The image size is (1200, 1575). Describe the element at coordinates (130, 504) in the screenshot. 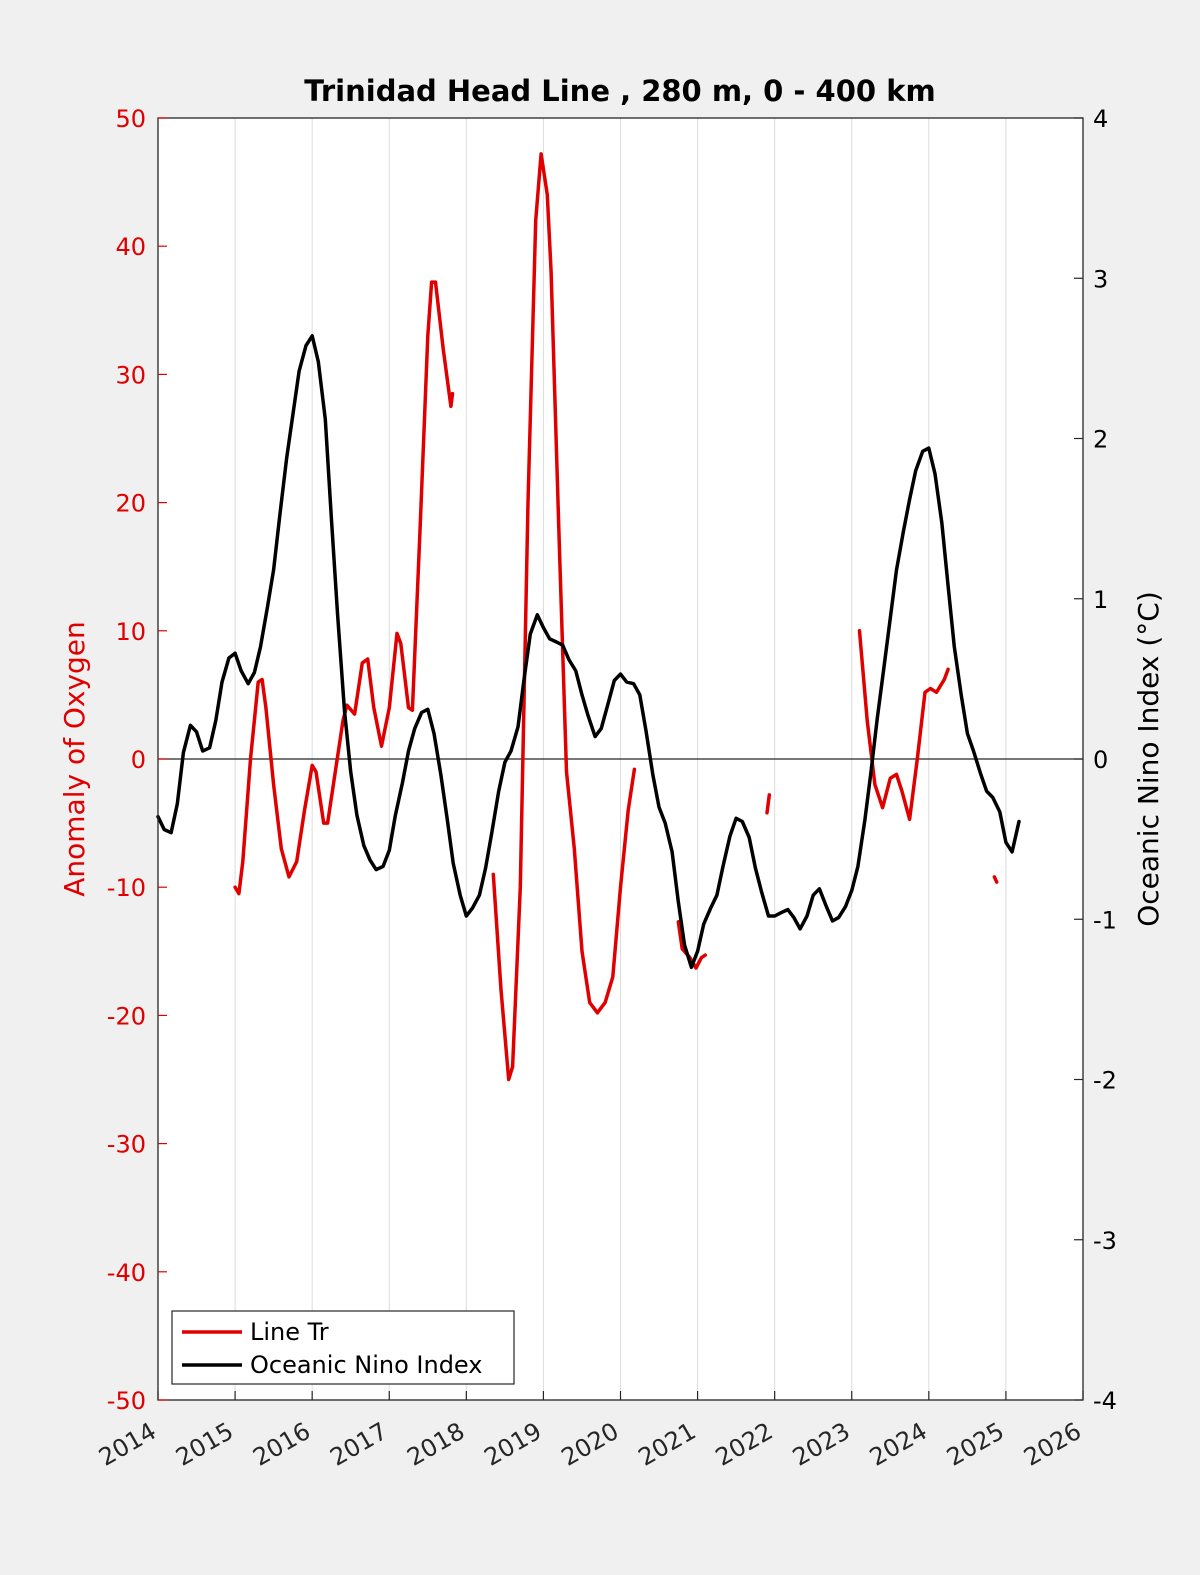

I see `y-left-tick-label: 20` at that location.